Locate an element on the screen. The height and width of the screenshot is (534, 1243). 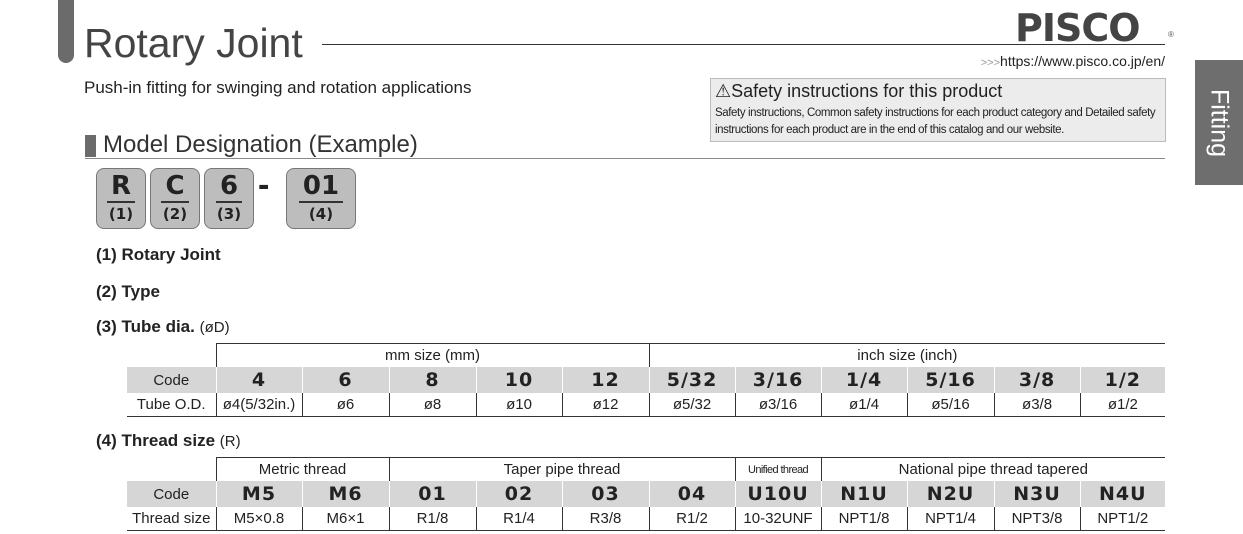
code-cell: N3U is located at coordinates (1037, 494).